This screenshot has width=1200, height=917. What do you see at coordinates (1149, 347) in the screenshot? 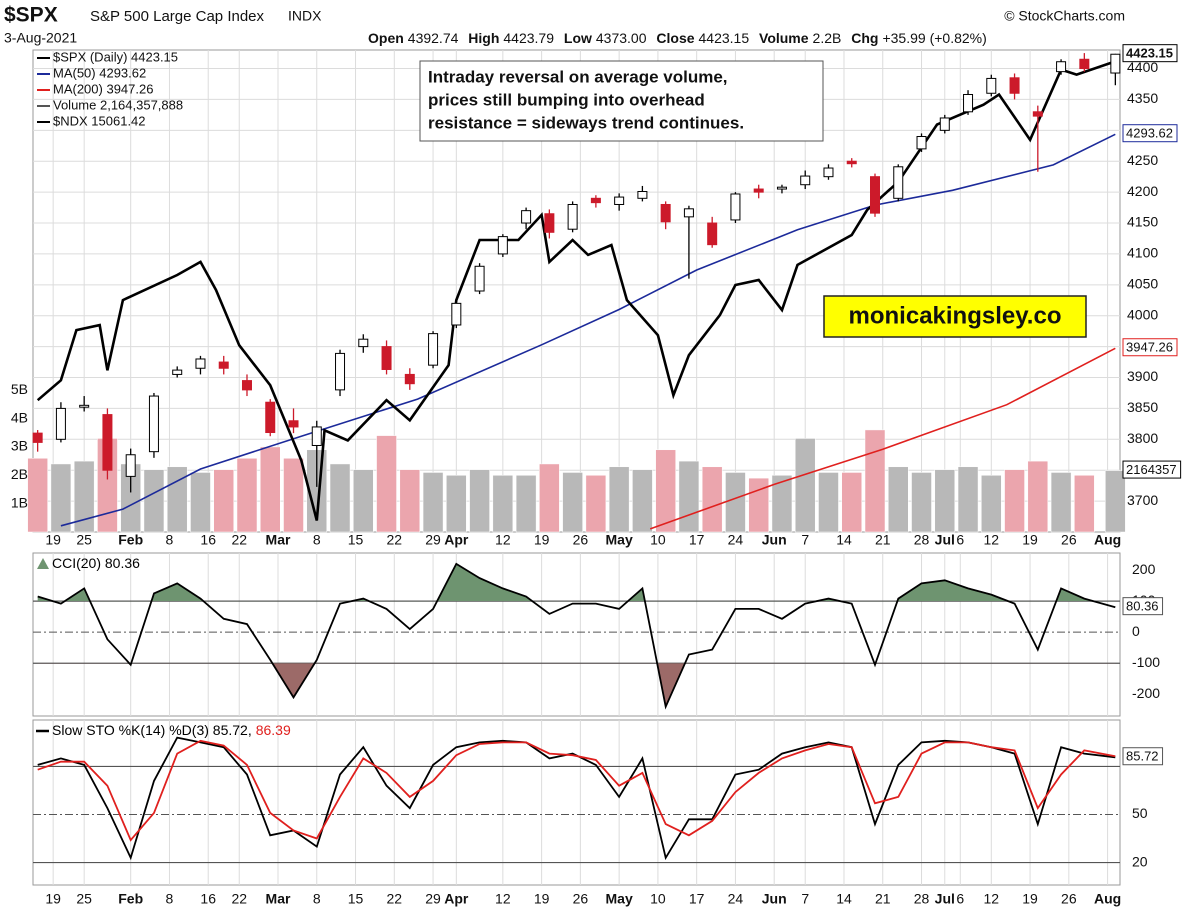
I see `value-tag: 3947.26` at bounding box center [1149, 347].